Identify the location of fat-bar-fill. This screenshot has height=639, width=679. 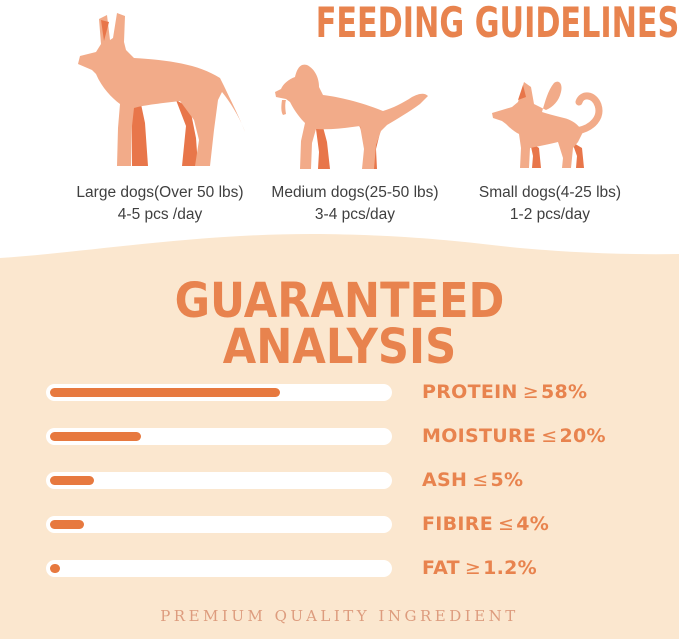
(55, 568).